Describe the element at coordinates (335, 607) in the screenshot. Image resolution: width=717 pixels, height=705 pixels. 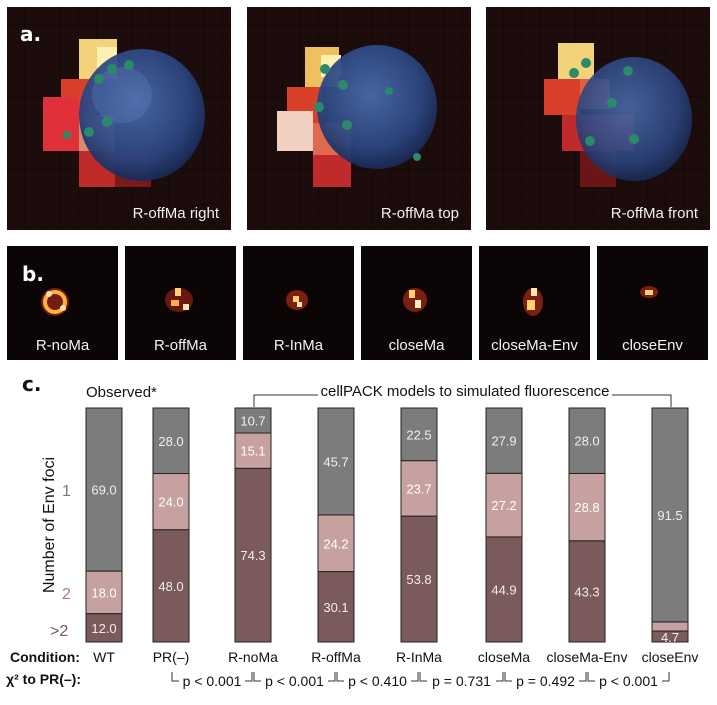
I see `value-label: 30.1` at that location.